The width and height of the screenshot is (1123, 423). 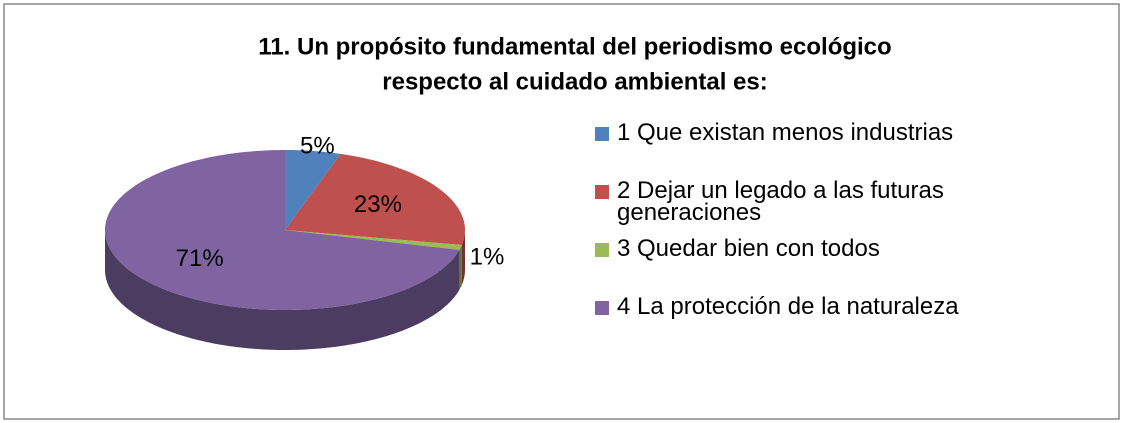 I want to click on chart-title: respecto al cuidado ambiental es:, so click(x=574, y=81).